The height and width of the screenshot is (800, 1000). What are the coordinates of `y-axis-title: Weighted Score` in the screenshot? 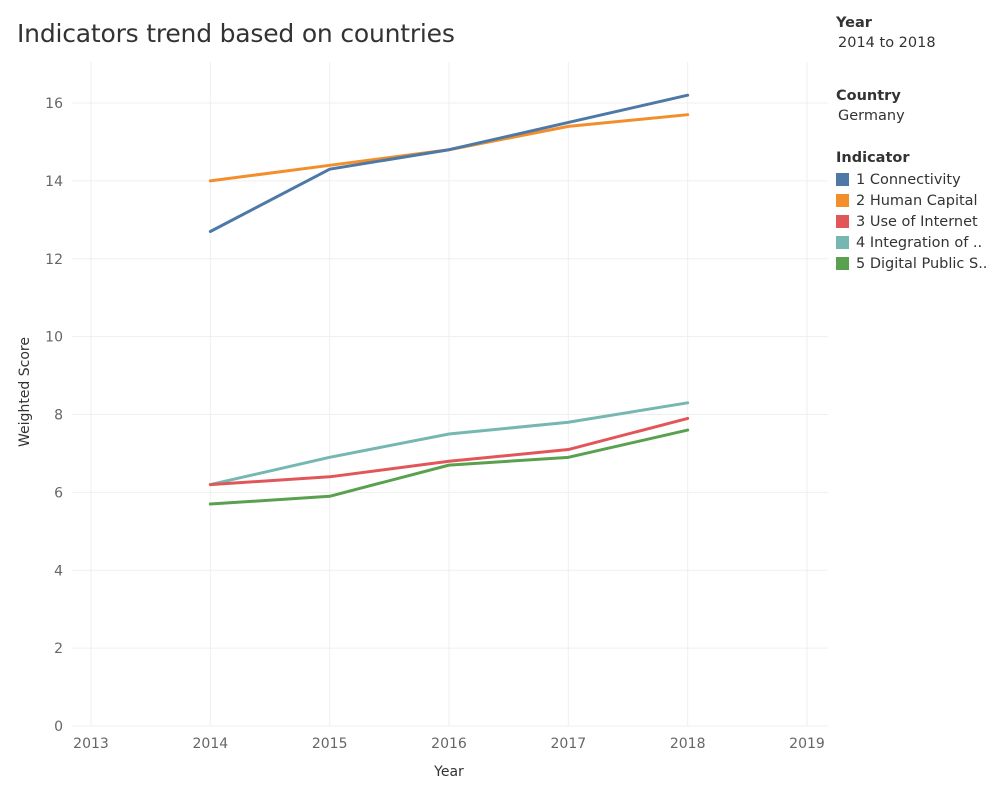 It's located at (25, 392).